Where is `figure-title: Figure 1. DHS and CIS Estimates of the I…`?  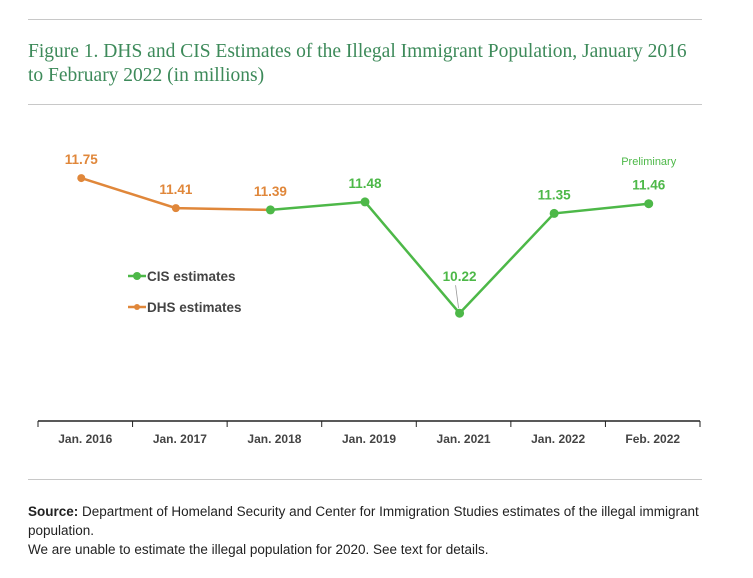
figure-title: Figure 1. DHS and CIS Estimates of the I… is located at coordinates (357, 63).